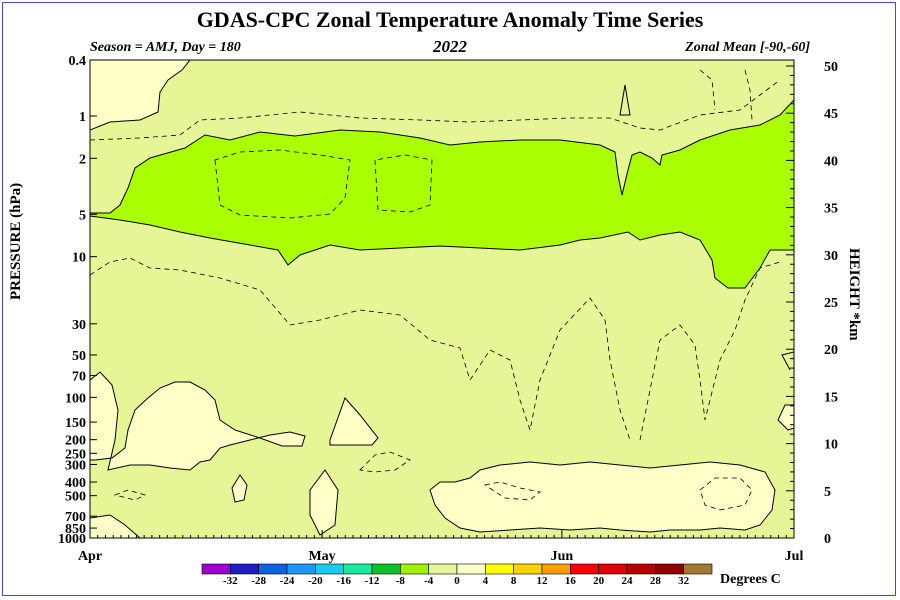 The width and height of the screenshot is (900, 600). I want to click on warm-region-upper-left, so click(140, 95).